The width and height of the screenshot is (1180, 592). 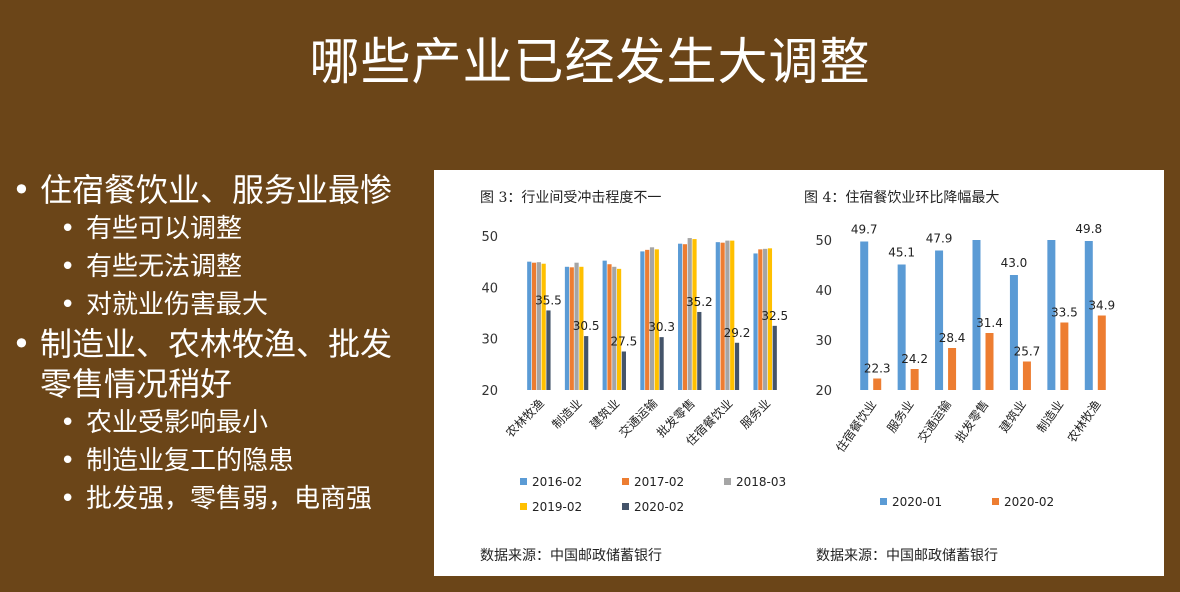 I want to click on sub-bullet-item: • 对就业伤害最大, so click(x=241, y=305).